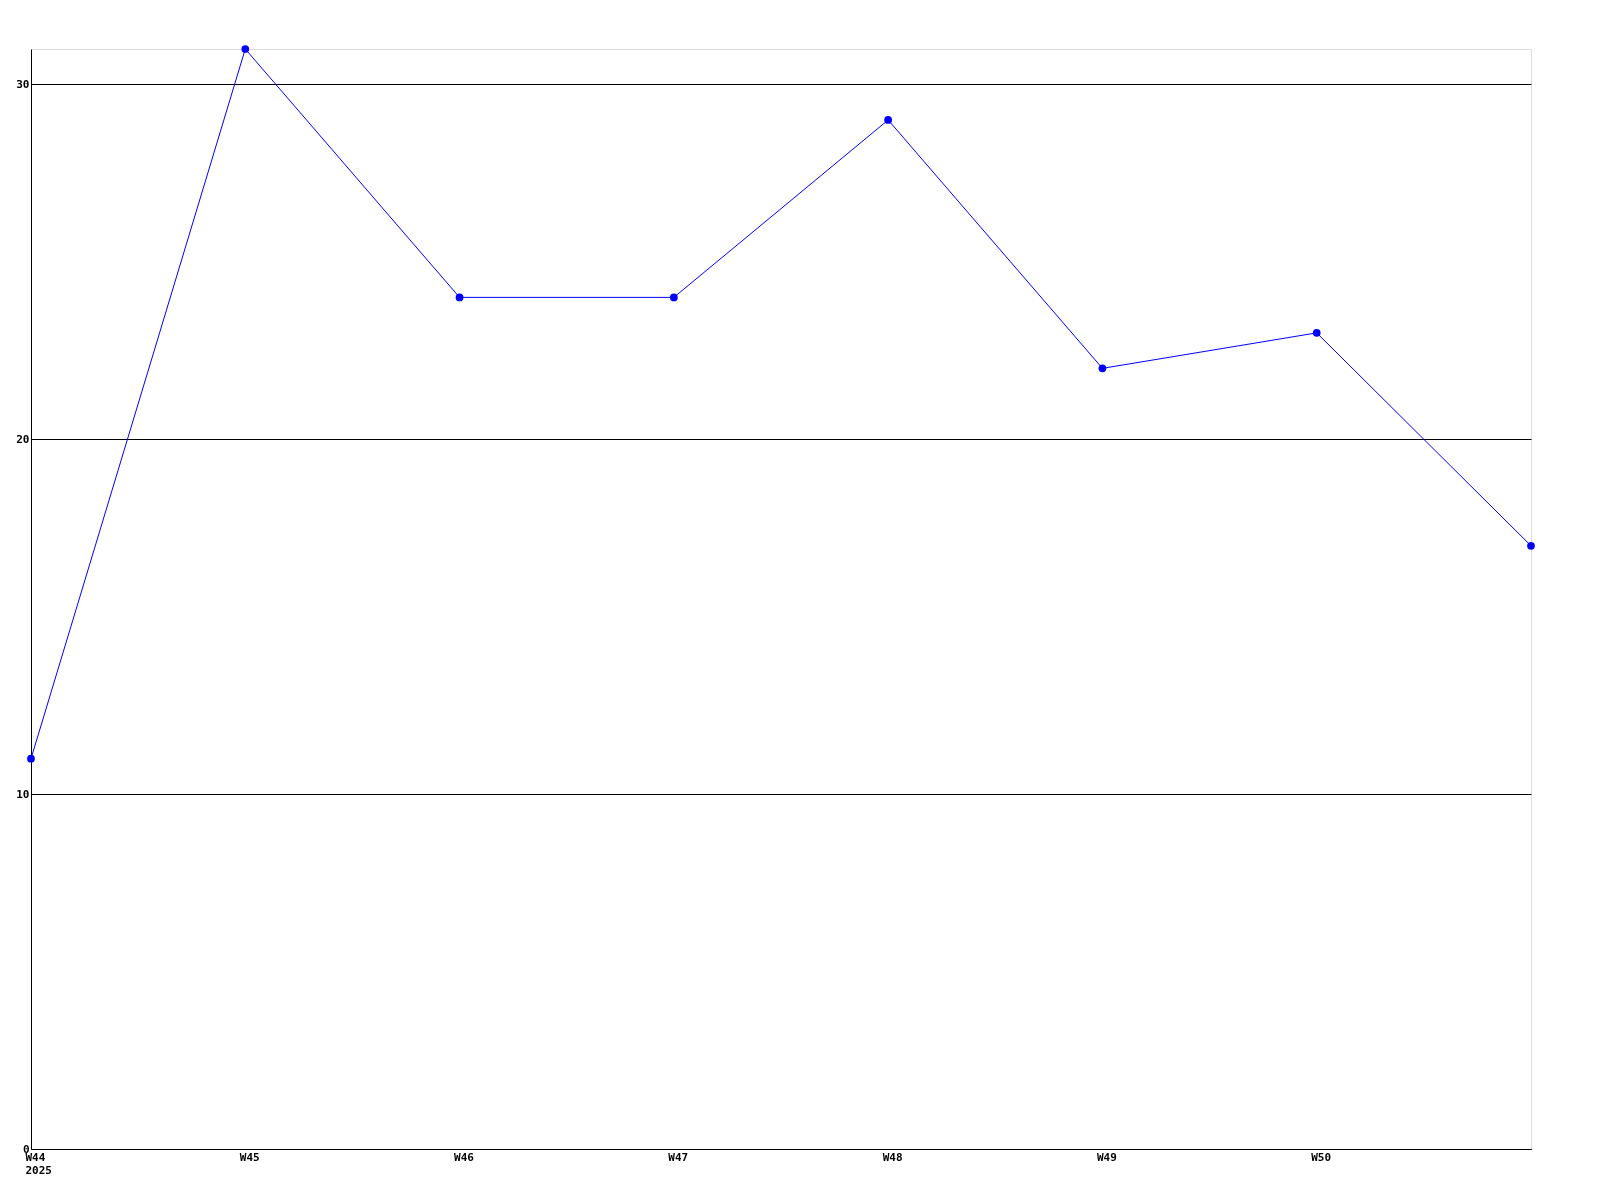 This screenshot has width=1600, height=1200. What do you see at coordinates (1106, 1157) in the screenshot?
I see `x-tick-label: W49` at bounding box center [1106, 1157].